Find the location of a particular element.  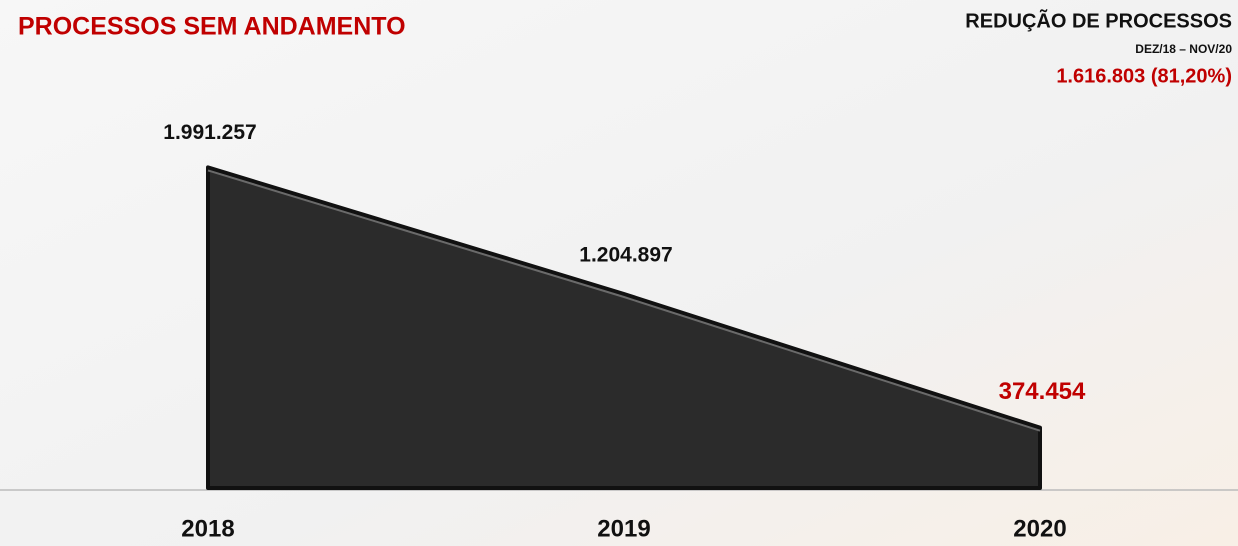

x-tick-label: 2020 is located at coordinates (1039, 528).